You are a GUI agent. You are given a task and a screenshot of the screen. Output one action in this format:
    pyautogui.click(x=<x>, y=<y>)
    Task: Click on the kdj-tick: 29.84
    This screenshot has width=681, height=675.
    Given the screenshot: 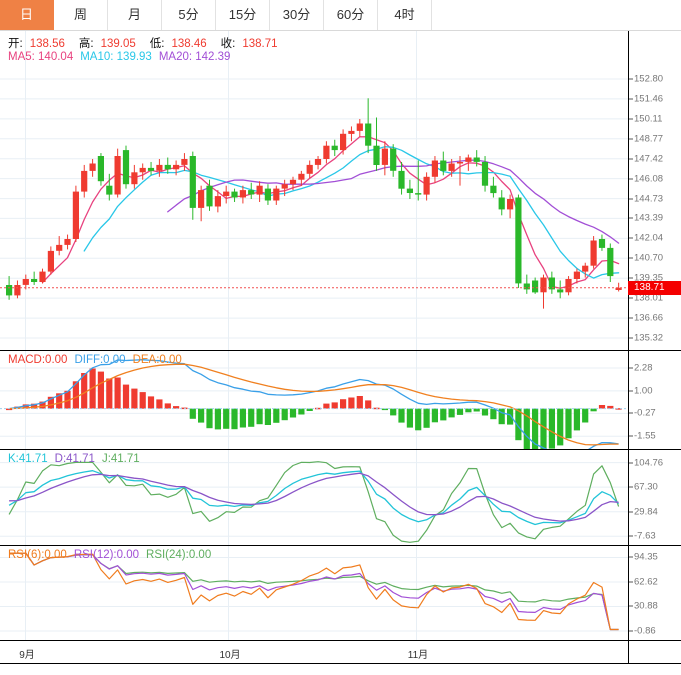 What is the action you would take?
    pyautogui.click(x=643, y=511)
    